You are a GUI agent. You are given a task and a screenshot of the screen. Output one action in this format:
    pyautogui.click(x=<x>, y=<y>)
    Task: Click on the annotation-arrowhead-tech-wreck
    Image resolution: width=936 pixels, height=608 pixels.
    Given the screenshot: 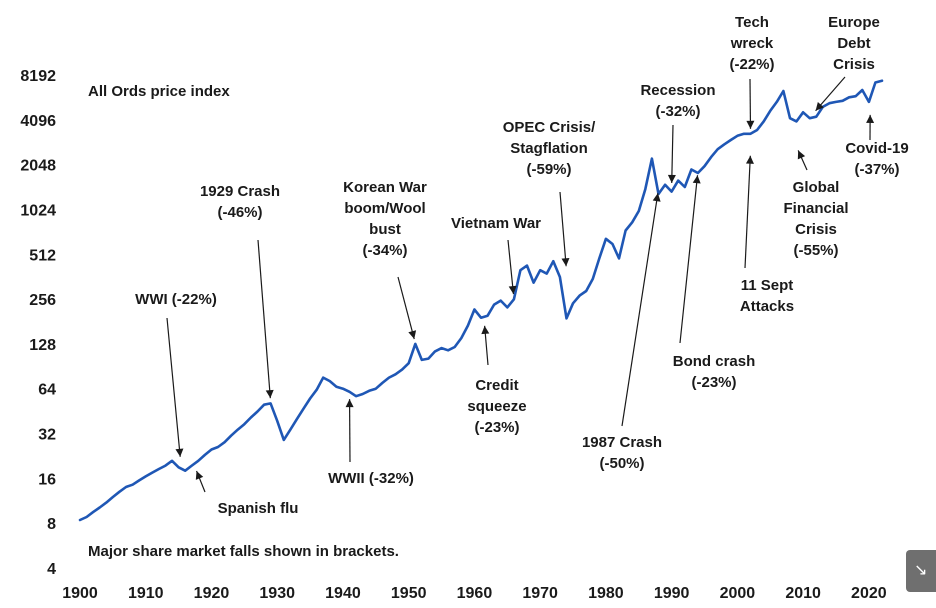 What is the action you would take?
    pyautogui.click(x=750, y=124)
    